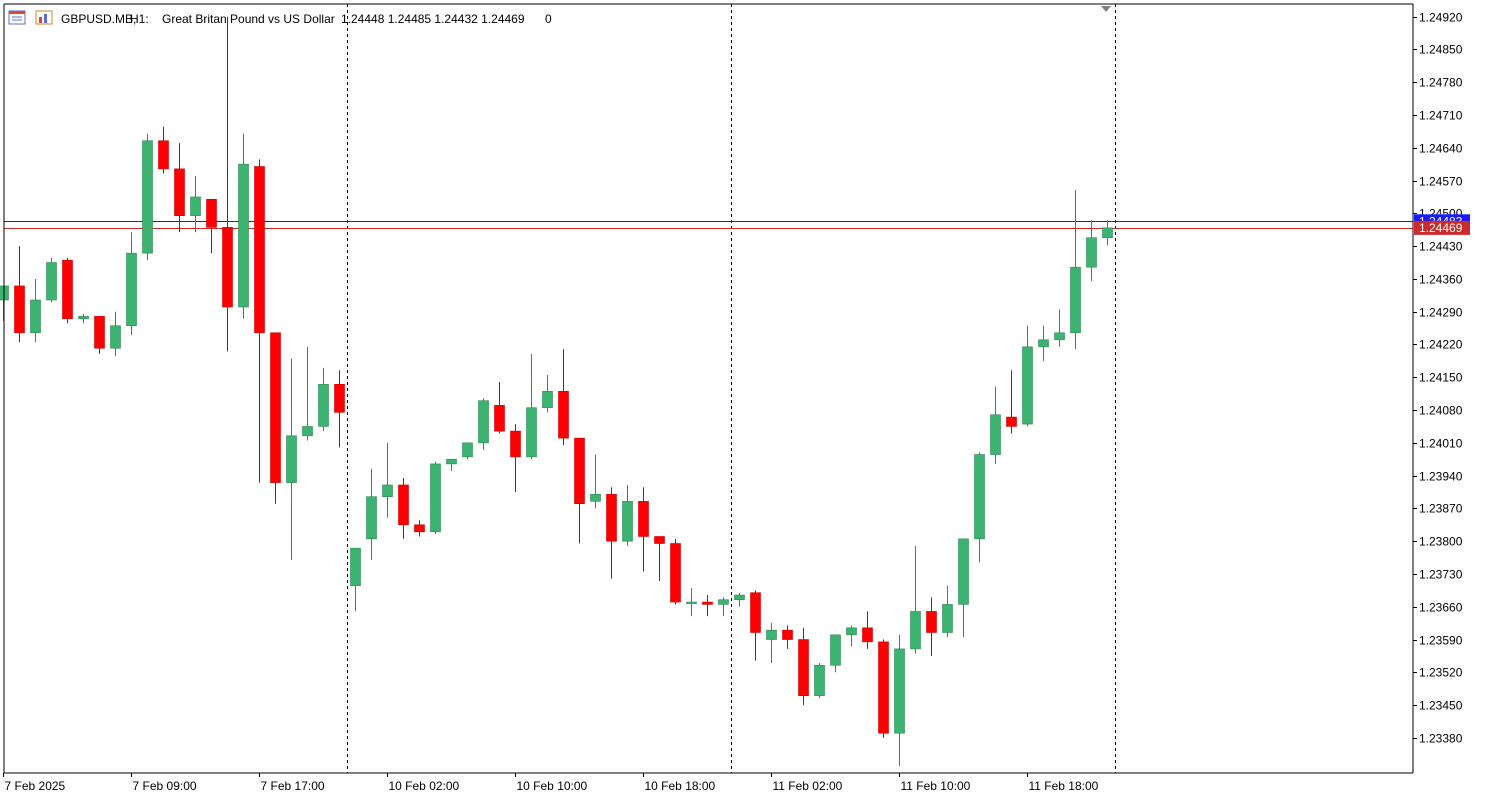  I want to click on price-tick-label: 1.24150, so click(1441, 378).